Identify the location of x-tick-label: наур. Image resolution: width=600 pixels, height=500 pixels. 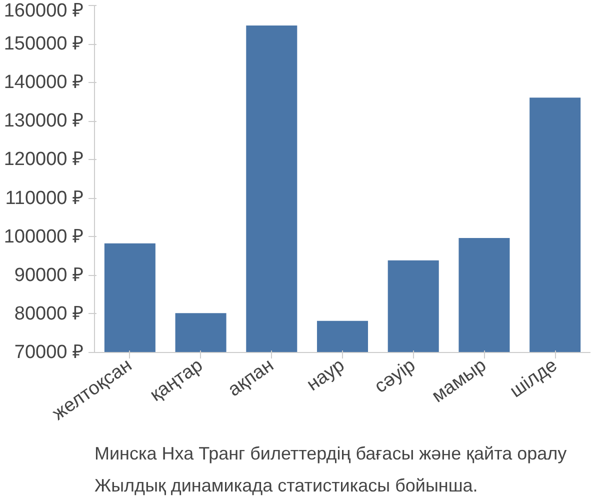
(326, 375).